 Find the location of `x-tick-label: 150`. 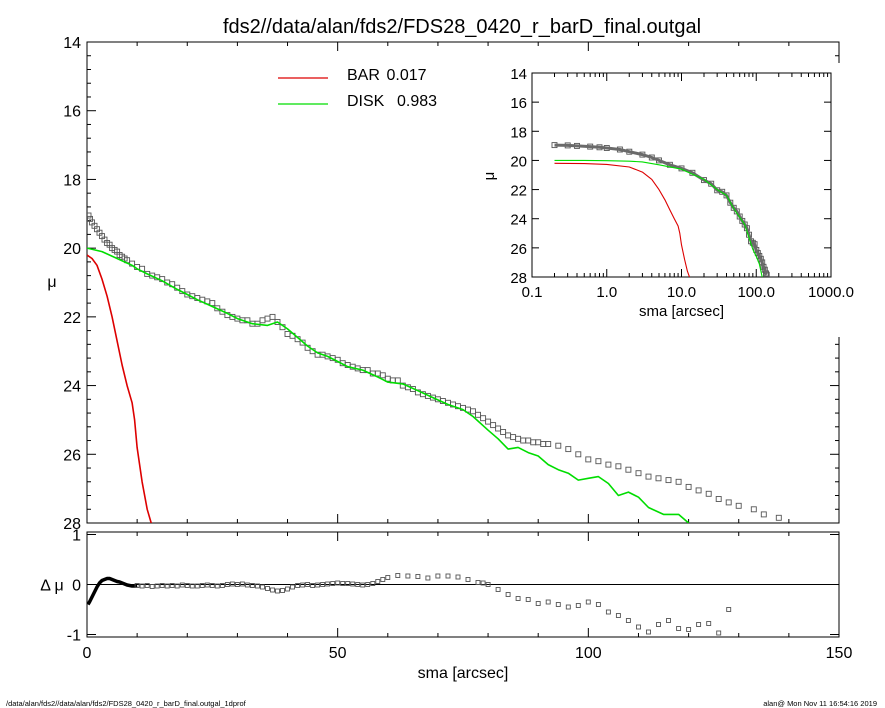

x-tick-label: 150 is located at coordinates (839, 653).